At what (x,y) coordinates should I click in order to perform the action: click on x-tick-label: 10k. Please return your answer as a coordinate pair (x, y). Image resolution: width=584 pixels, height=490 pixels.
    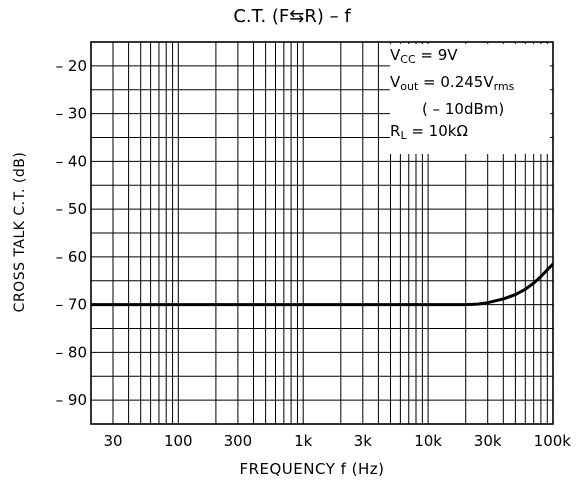
    Looking at the image, I should click on (428, 441).